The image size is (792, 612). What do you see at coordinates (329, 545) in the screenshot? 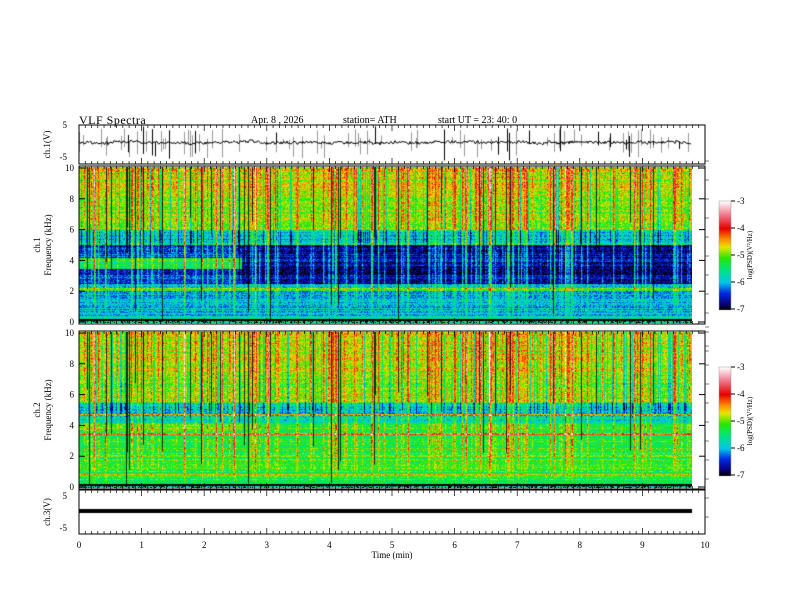
I see `x-tick-label: 4` at bounding box center [329, 545].